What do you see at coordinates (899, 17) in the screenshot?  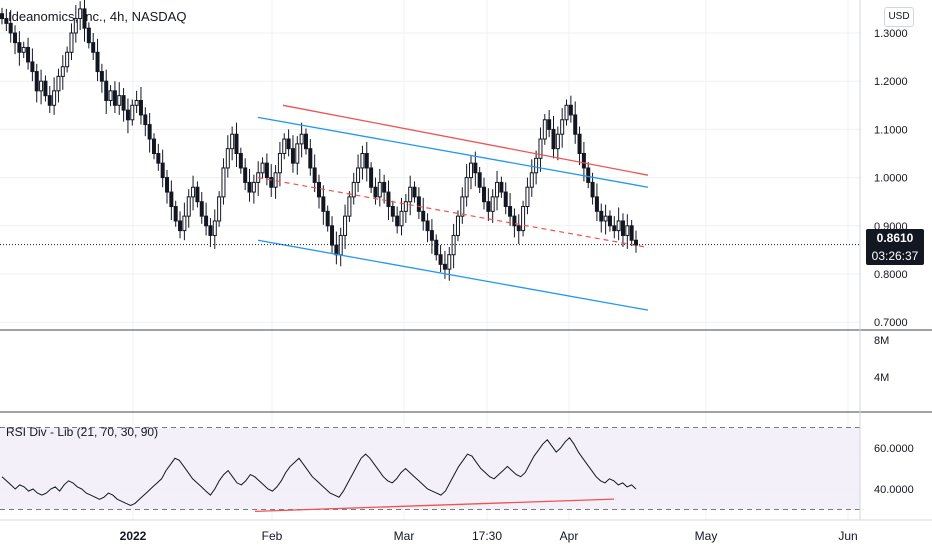 I see `currency-button: USD` at bounding box center [899, 17].